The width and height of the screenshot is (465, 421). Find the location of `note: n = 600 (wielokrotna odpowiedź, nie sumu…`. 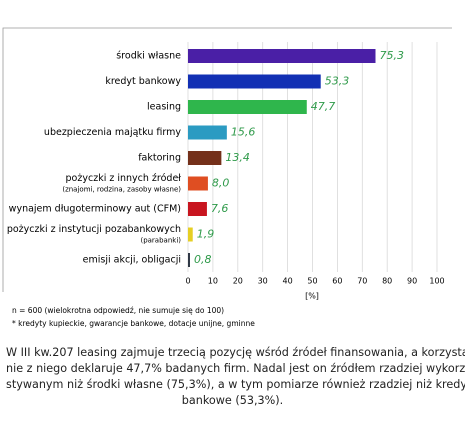

note: n = 600 (wielokrotna odpowiedź, nie sumu… is located at coordinates (118, 310).